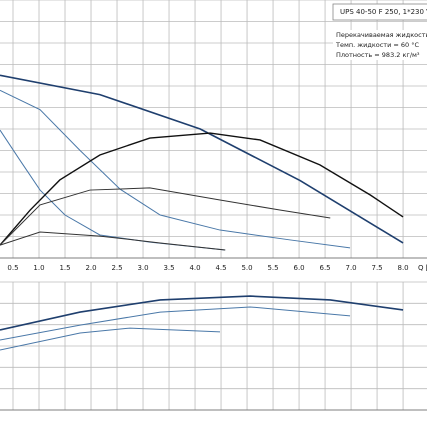  Describe the element at coordinates (246, 268) in the screenshot. I see `x-tick-label: 5.0` at that location.